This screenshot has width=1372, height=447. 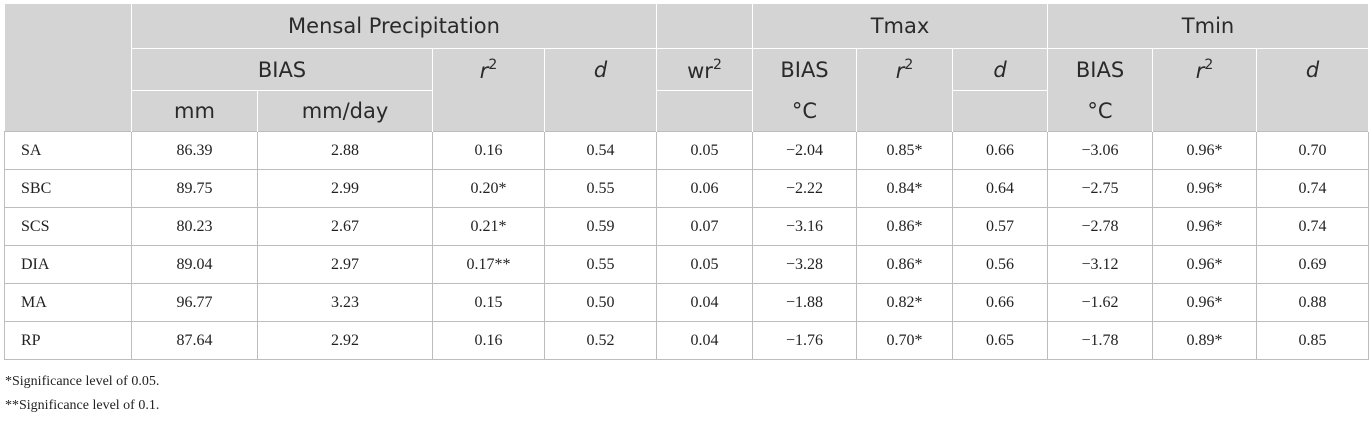 What do you see at coordinates (904, 226) in the screenshot?
I see `cell-tmax-r2: 0.86*` at bounding box center [904, 226].